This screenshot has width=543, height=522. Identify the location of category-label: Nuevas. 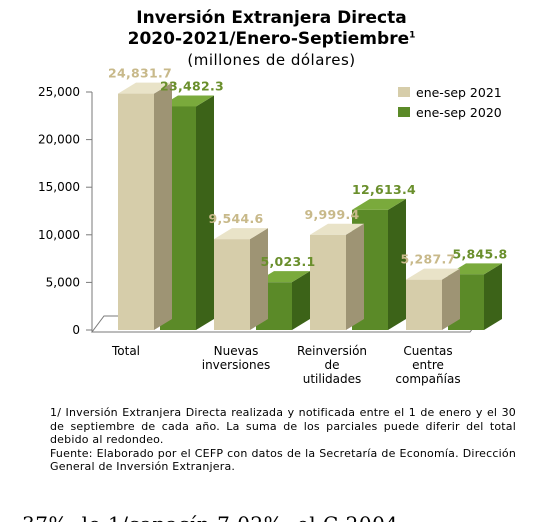
(236, 351).